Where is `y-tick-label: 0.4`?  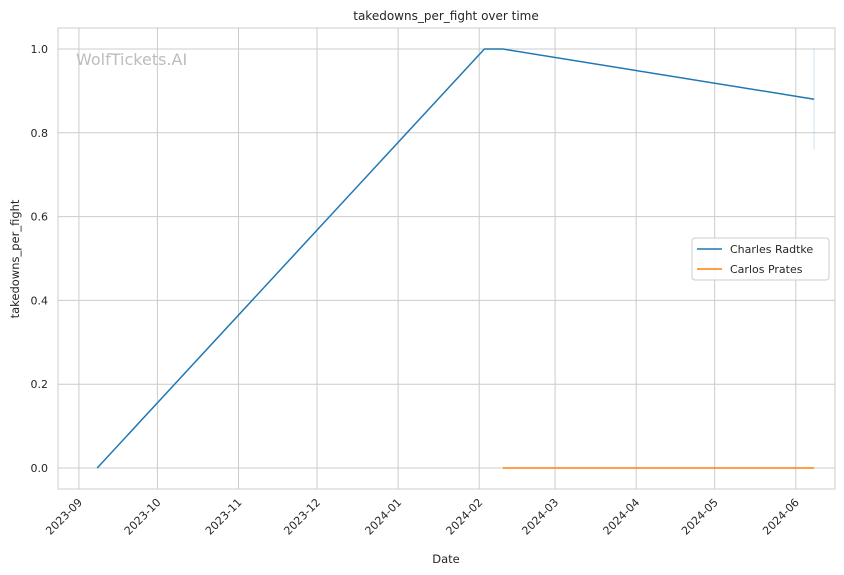 y-tick-label: 0.4 is located at coordinates (40, 300).